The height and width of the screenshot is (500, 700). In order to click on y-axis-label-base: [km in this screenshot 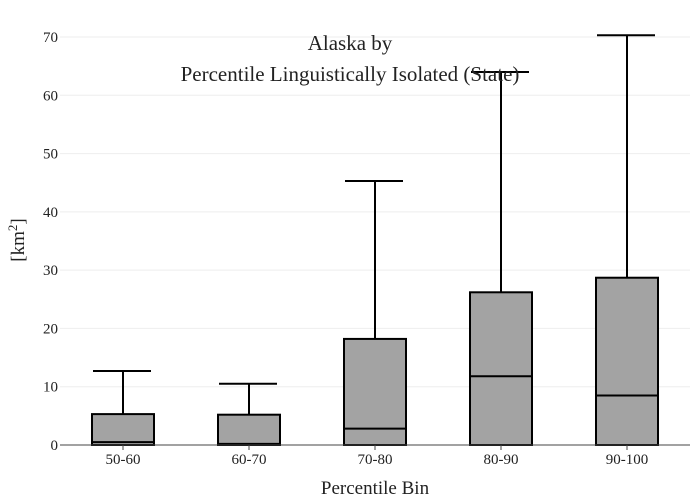, I will do `click(18, 246)`.